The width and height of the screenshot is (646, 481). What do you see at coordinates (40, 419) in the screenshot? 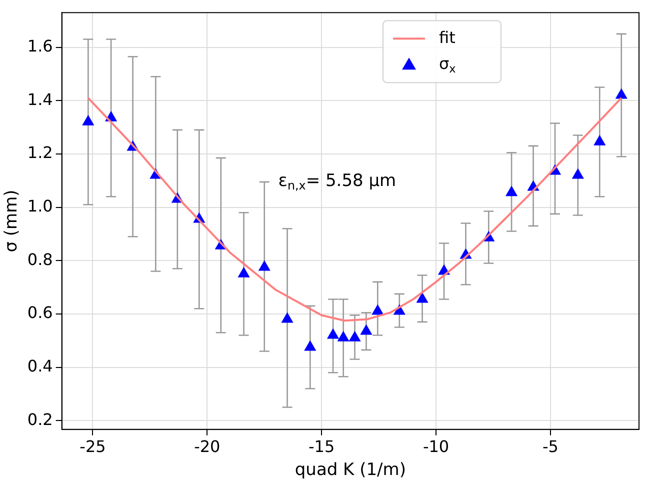
I see `y-tick-label: 0.2` at bounding box center [40, 419].